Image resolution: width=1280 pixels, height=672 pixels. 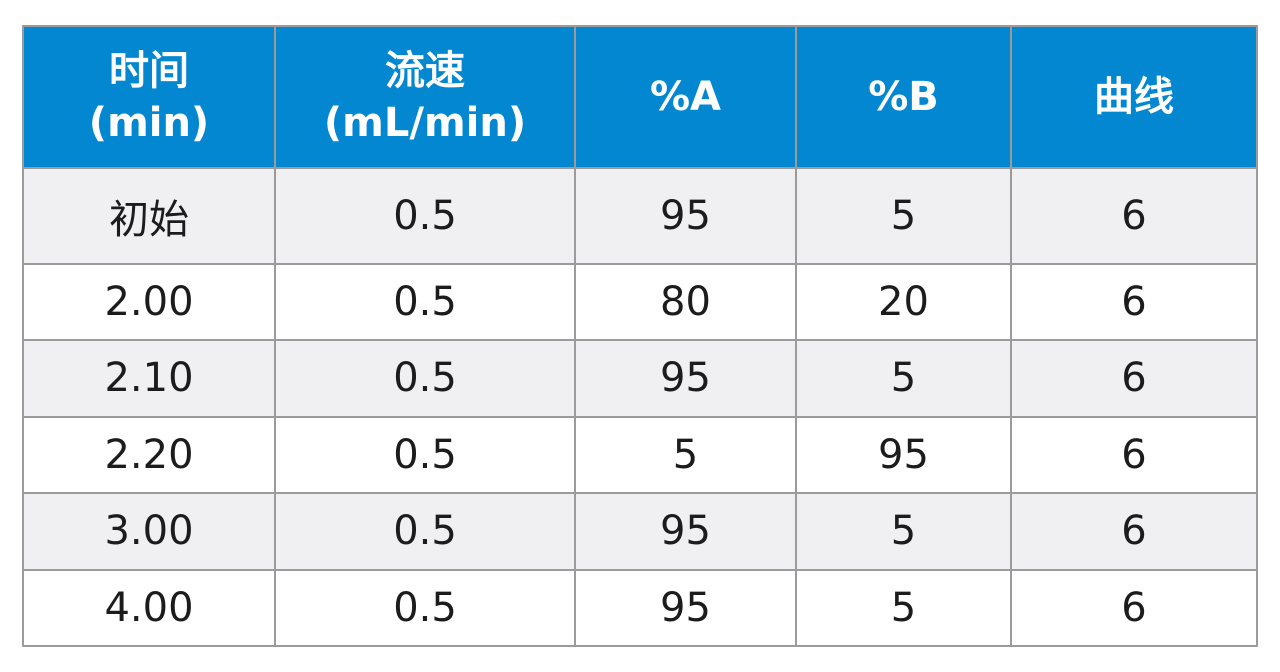 What do you see at coordinates (149, 378) in the screenshot?
I see `cell-time: 2.10` at bounding box center [149, 378].